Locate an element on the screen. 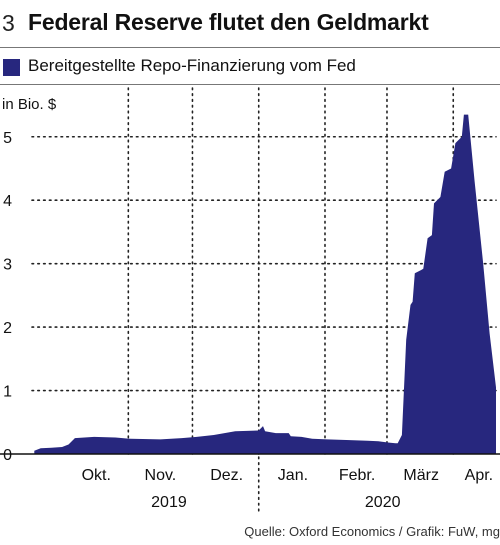  figure-header: 3 Federal Reserve flutet den Geldmarkt is located at coordinates (250, 25).